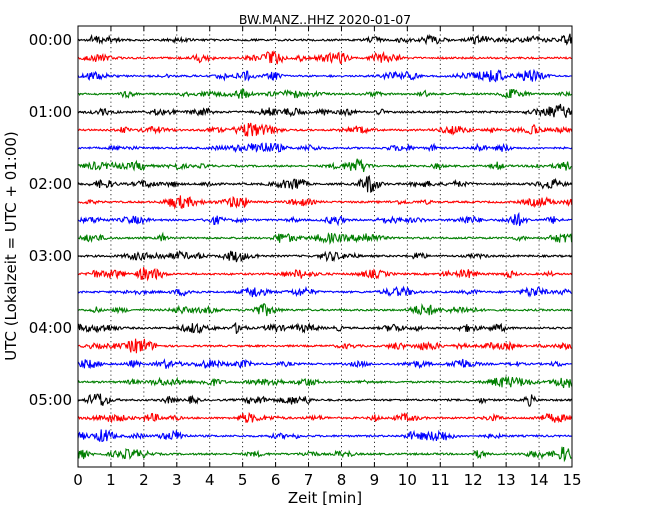 The width and height of the screenshot is (650, 520). Describe the element at coordinates (50, 184) in the screenshot. I see `y-tick-label: 02:00` at that location.